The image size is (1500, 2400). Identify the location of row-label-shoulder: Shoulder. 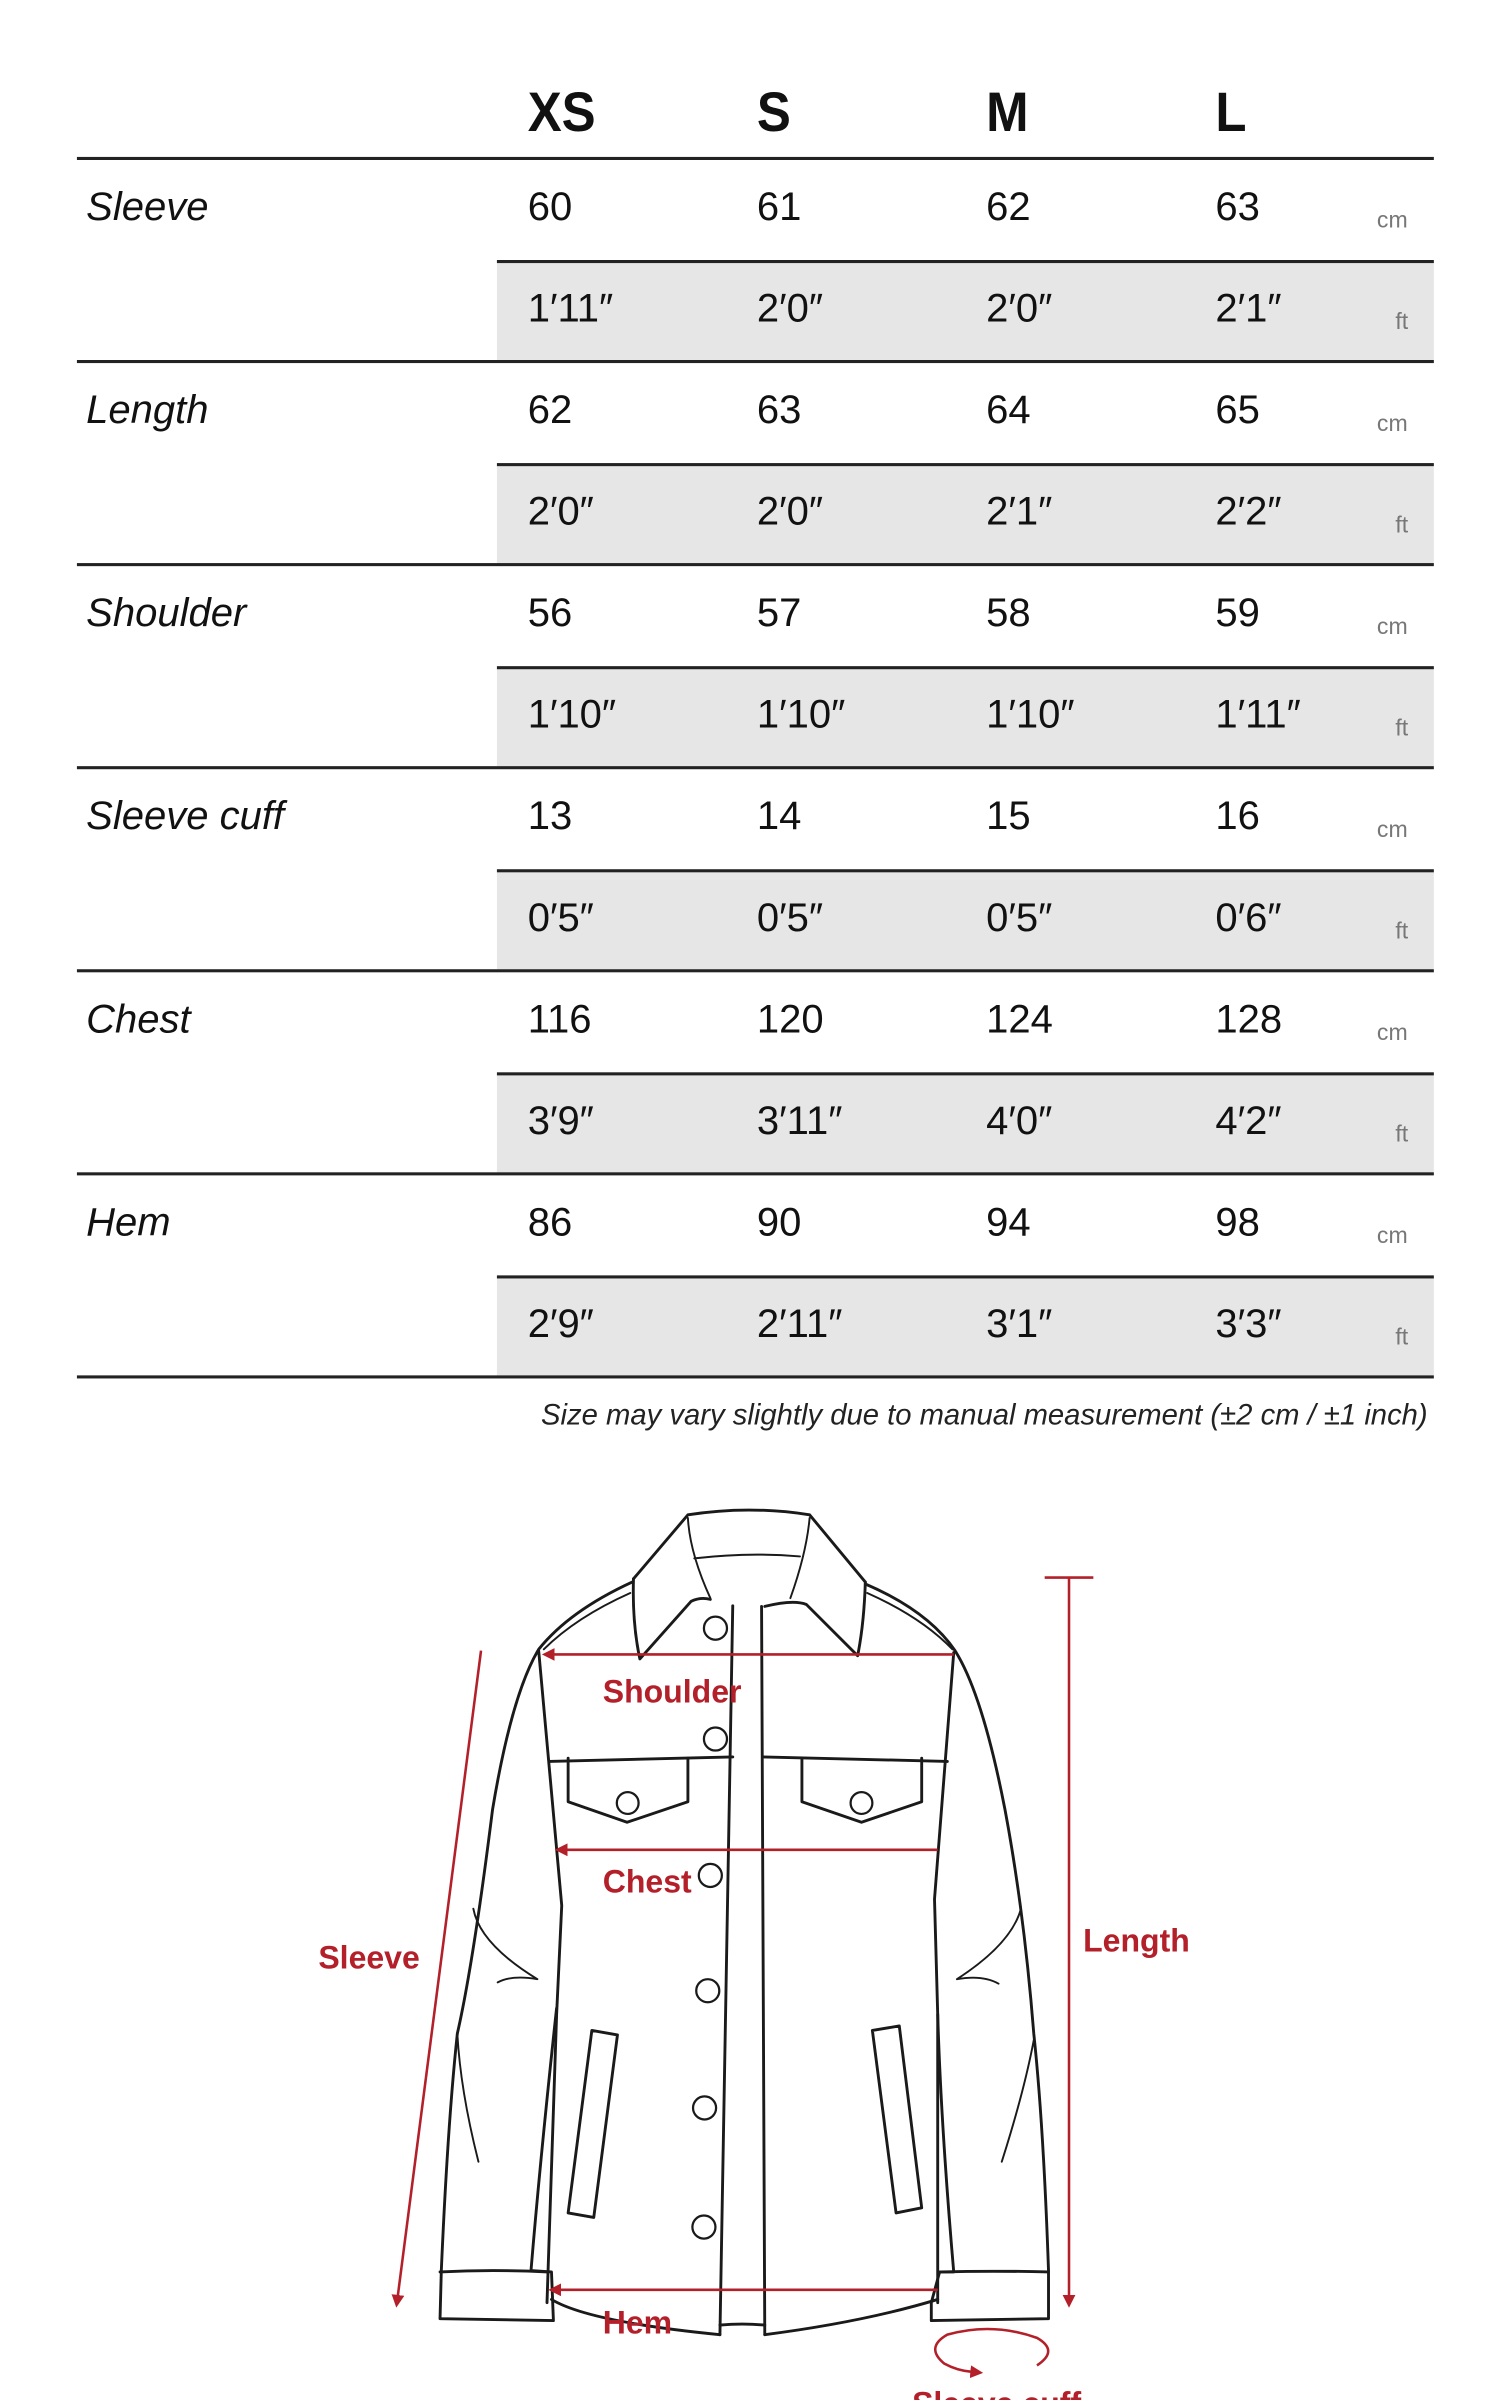
(166, 612).